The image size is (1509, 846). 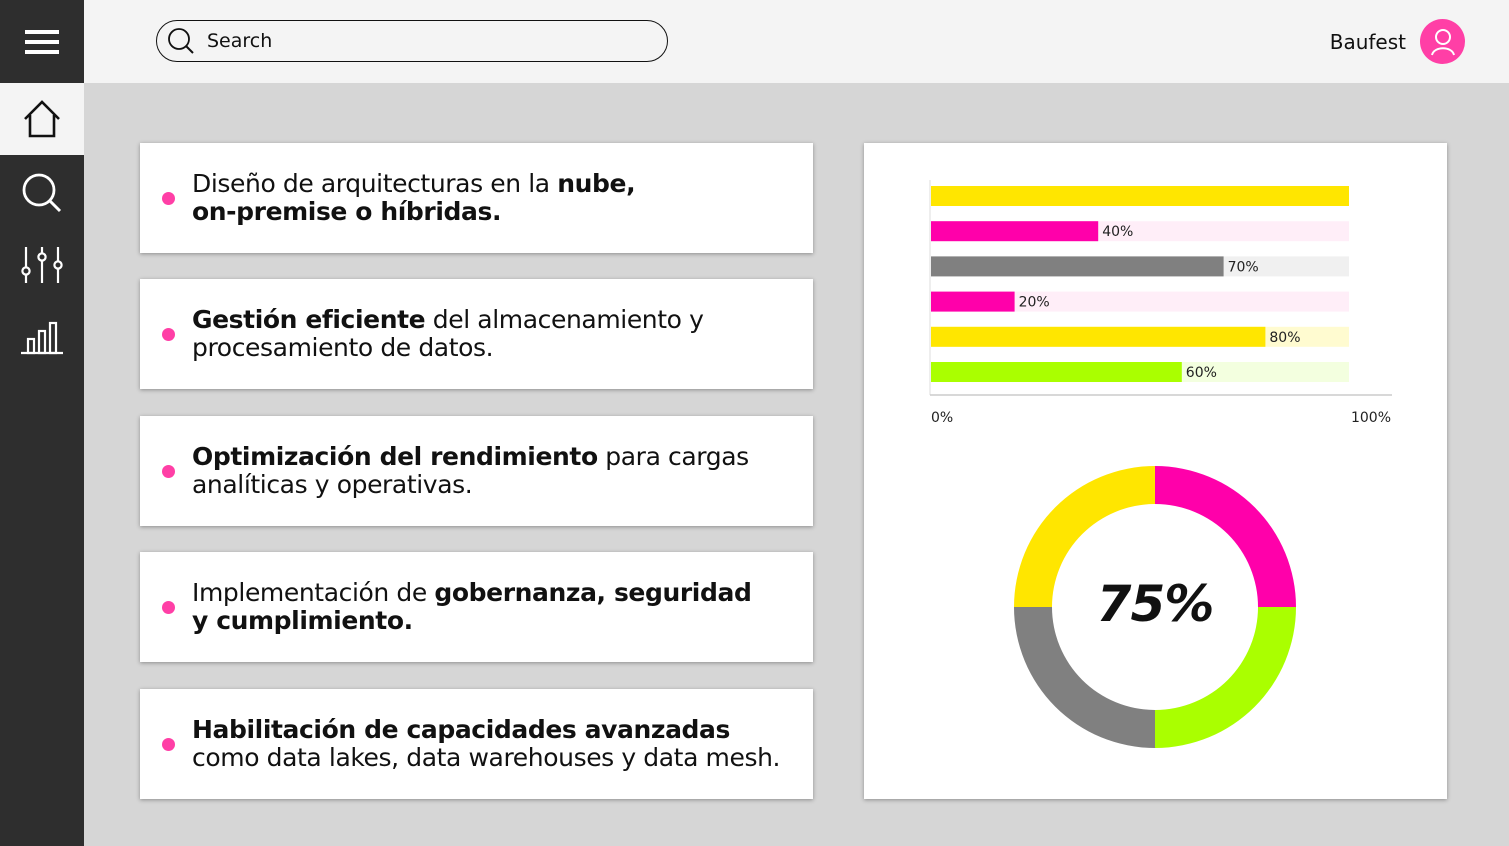 What do you see at coordinates (593, 592) in the screenshot?
I see `feature-text-bold: gobernanza, seguridad` at bounding box center [593, 592].